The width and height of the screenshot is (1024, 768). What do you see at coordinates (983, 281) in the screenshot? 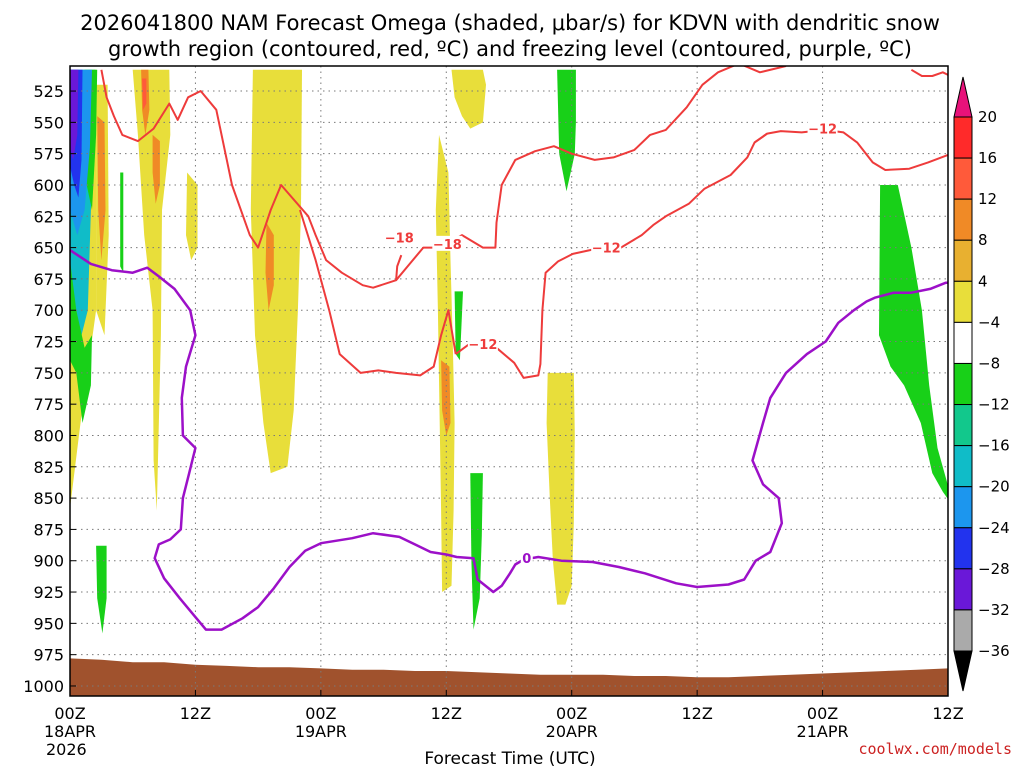
I see `colorbar-label: 4` at bounding box center [983, 281].